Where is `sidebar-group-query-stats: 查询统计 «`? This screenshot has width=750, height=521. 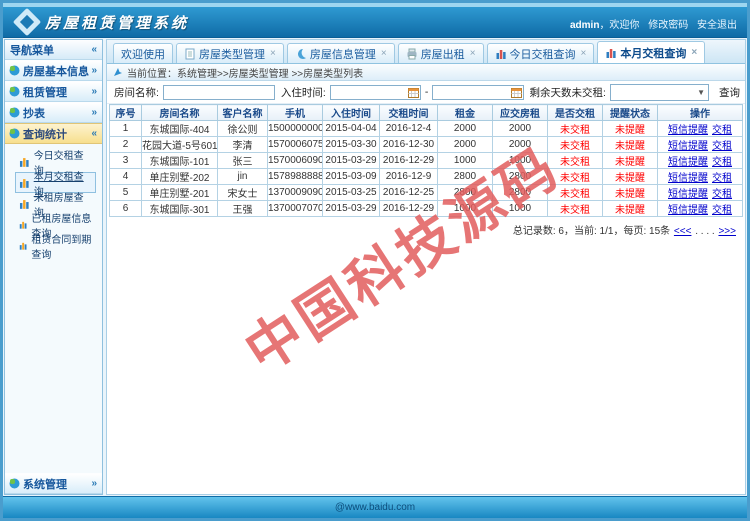 sidebar-group-query-stats: 查询统计 « is located at coordinates (53, 133).